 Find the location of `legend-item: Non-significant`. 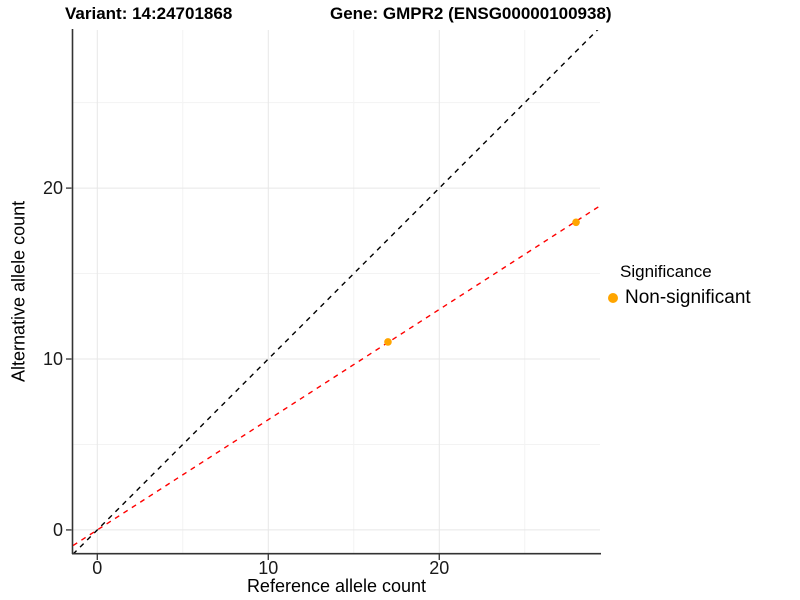

legend-item: Non-significant is located at coordinates (679, 298).